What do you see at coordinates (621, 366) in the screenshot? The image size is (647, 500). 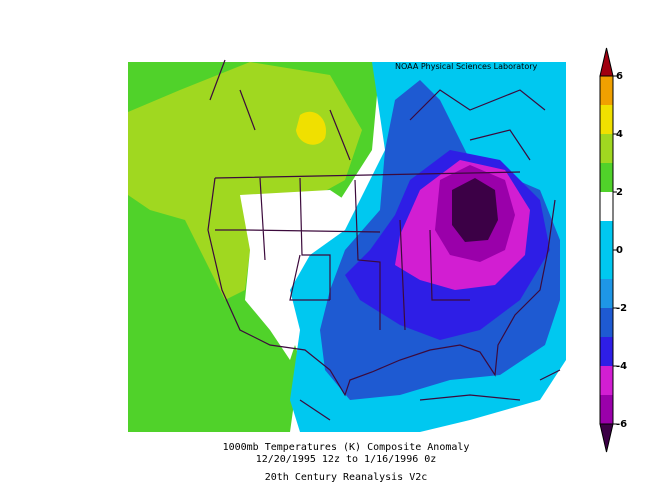 I see `colorbar-tick-label: -4` at bounding box center [621, 366].